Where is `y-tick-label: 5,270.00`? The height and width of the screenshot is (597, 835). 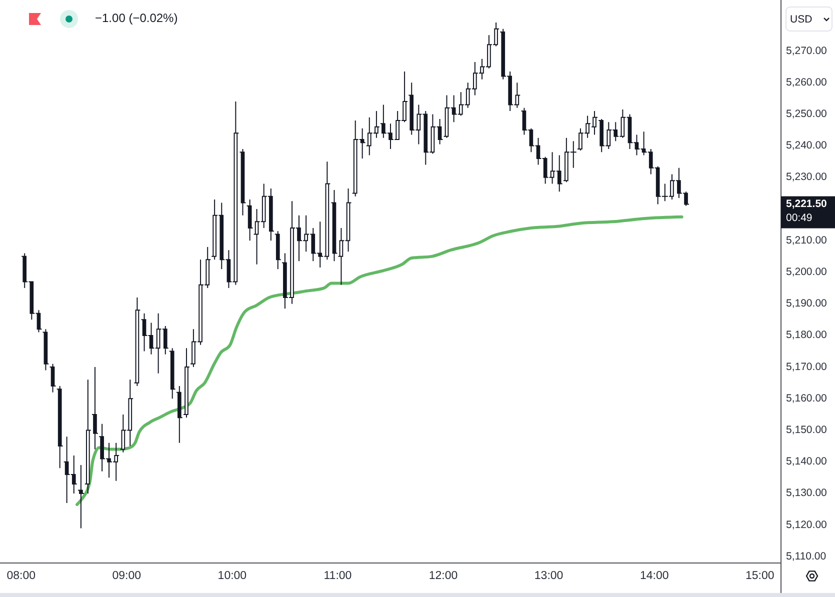 y-tick-label: 5,270.00 is located at coordinates (807, 50).